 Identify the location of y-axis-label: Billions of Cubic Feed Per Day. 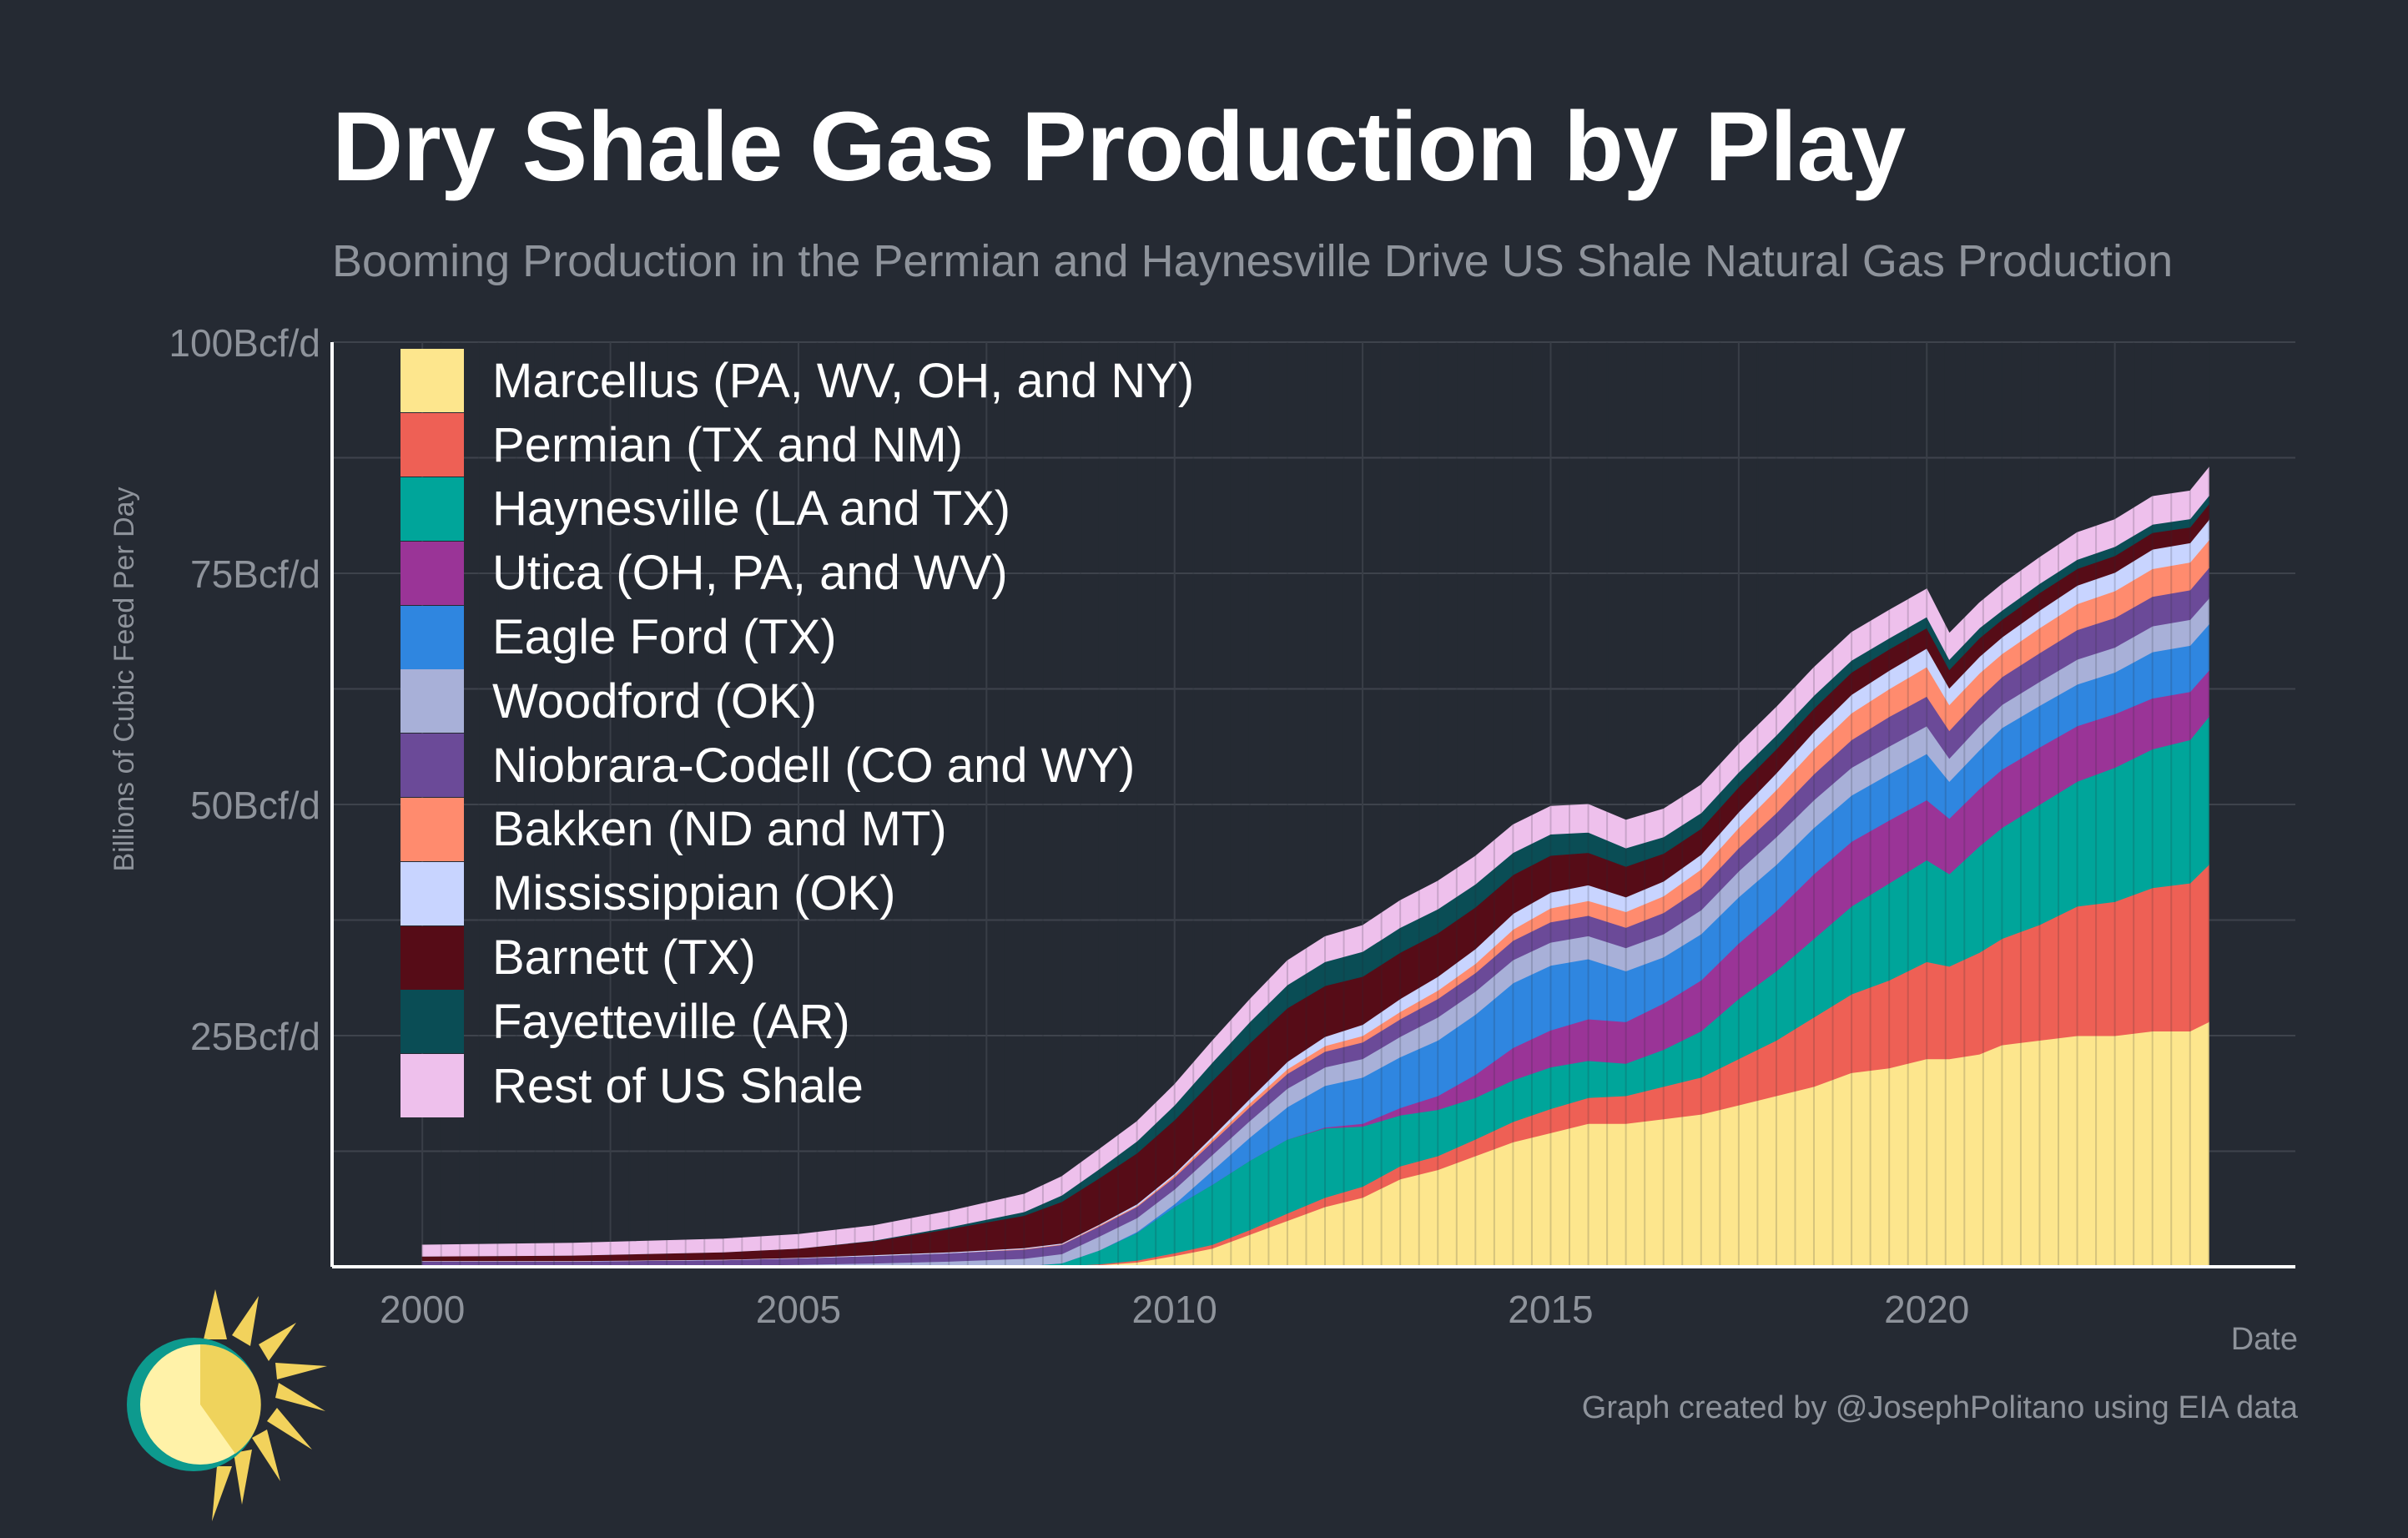
(124, 679).